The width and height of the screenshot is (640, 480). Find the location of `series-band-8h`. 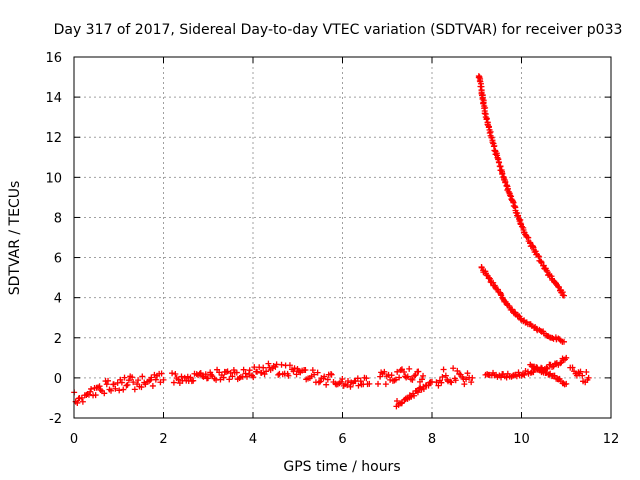

series-band-8h is located at coordinates (454, 377).